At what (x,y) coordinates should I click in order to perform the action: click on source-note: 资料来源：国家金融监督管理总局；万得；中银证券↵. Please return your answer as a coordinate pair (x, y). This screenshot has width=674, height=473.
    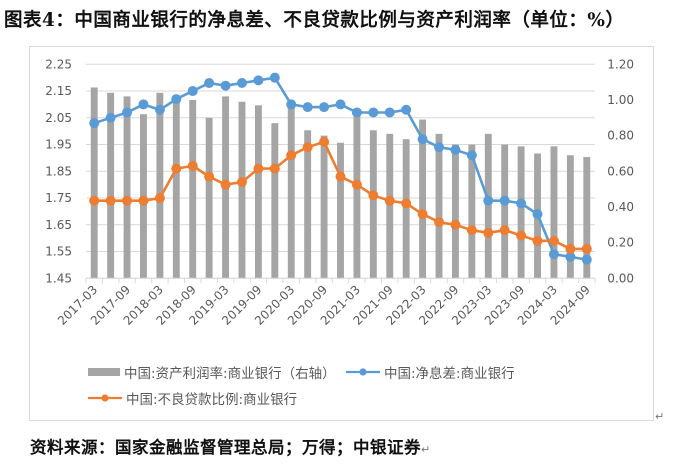
    Looking at the image, I should click on (230, 446).